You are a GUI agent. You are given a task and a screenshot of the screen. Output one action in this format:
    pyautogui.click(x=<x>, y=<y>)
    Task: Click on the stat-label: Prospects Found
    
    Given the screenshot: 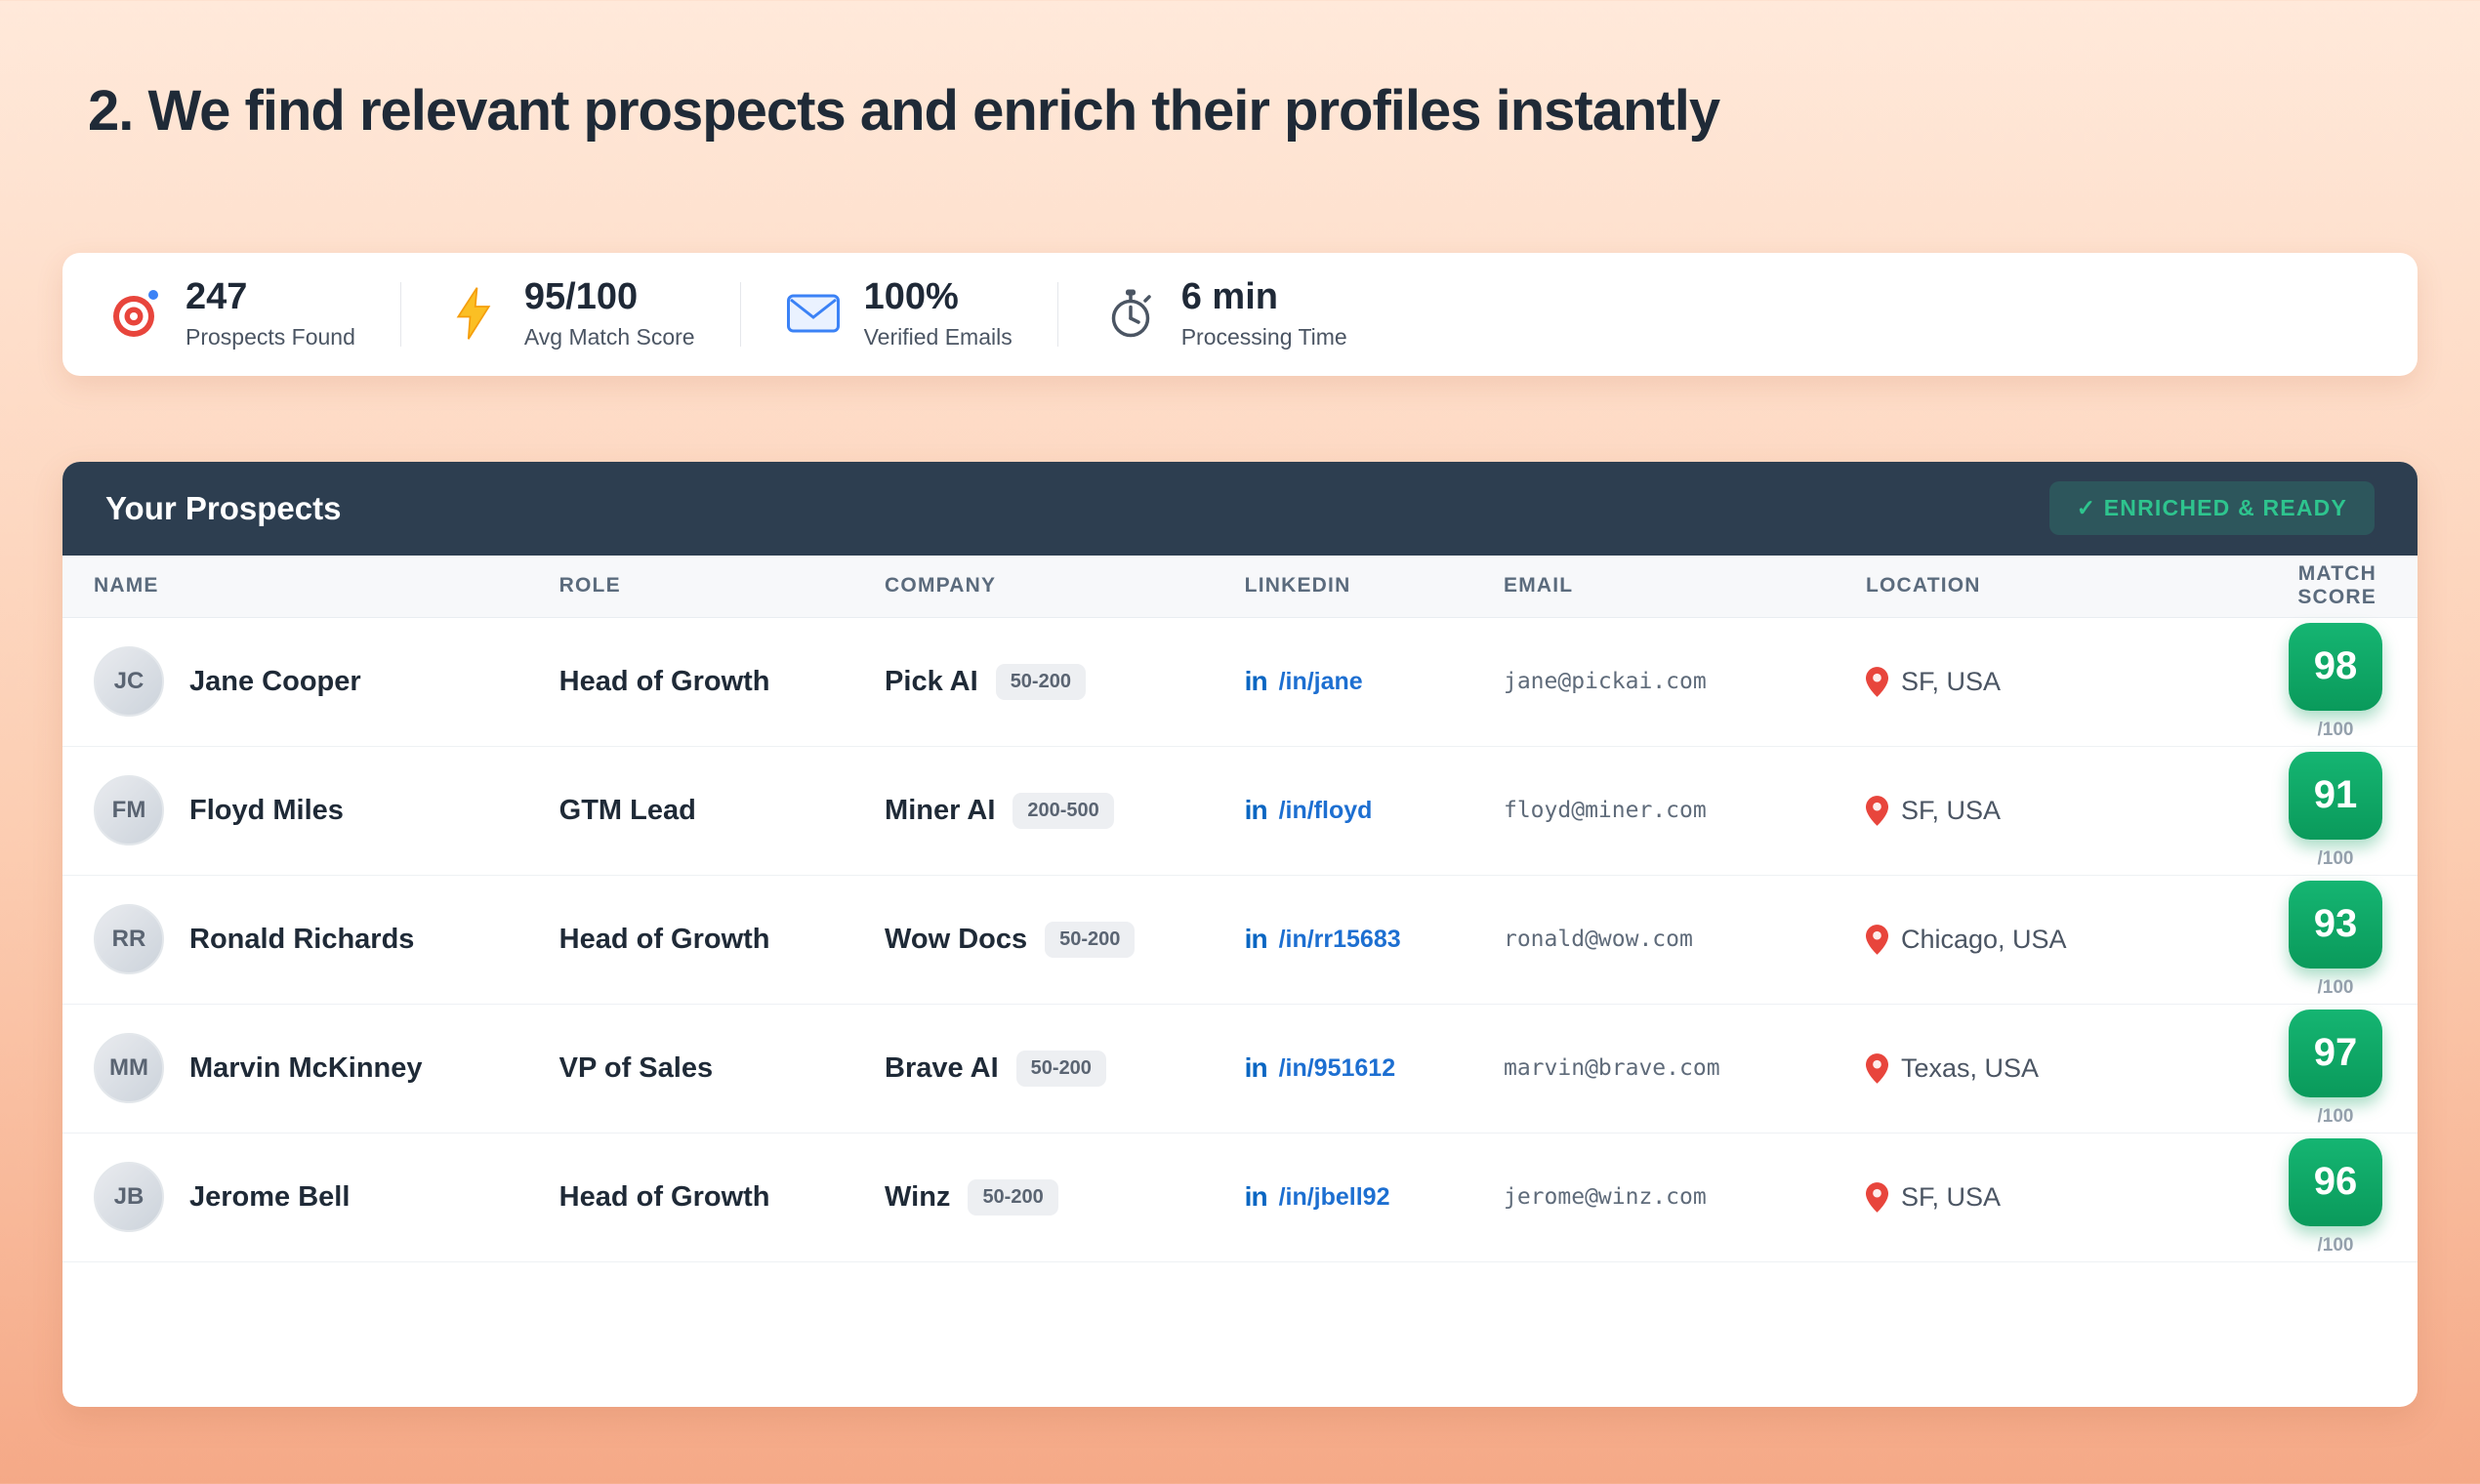 What is the action you would take?
    pyautogui.click(x=270, y=336)
    